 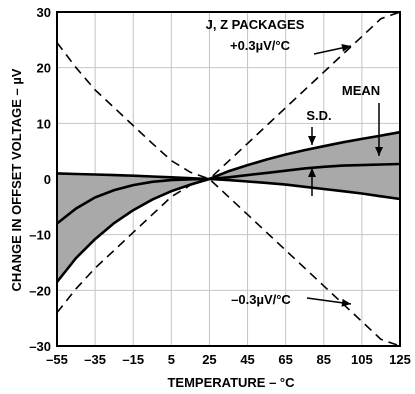 I want to click on x-axis-label: TEMPERATURE – °C, so click(x=231, y=382).